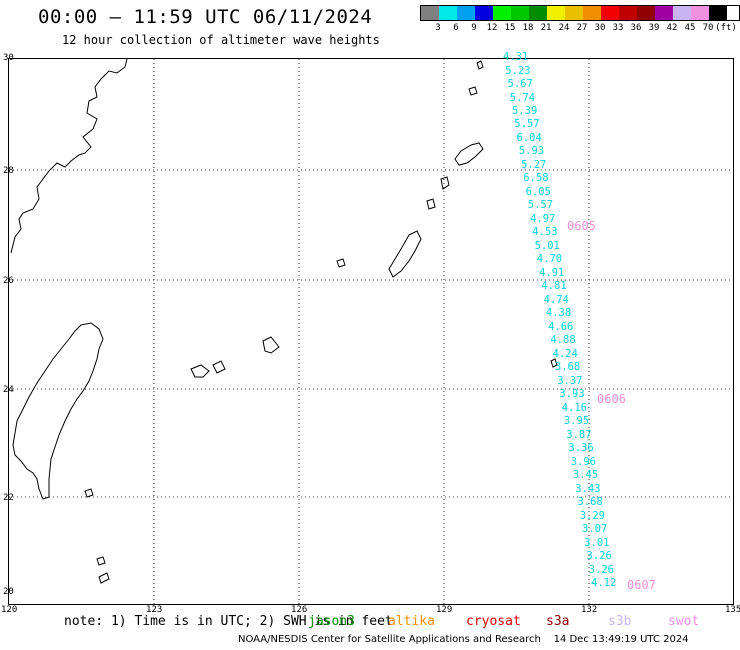 The width and height of the screenshot is (740, 650). I want to click on latitude-label: 30, so click(8, 58).